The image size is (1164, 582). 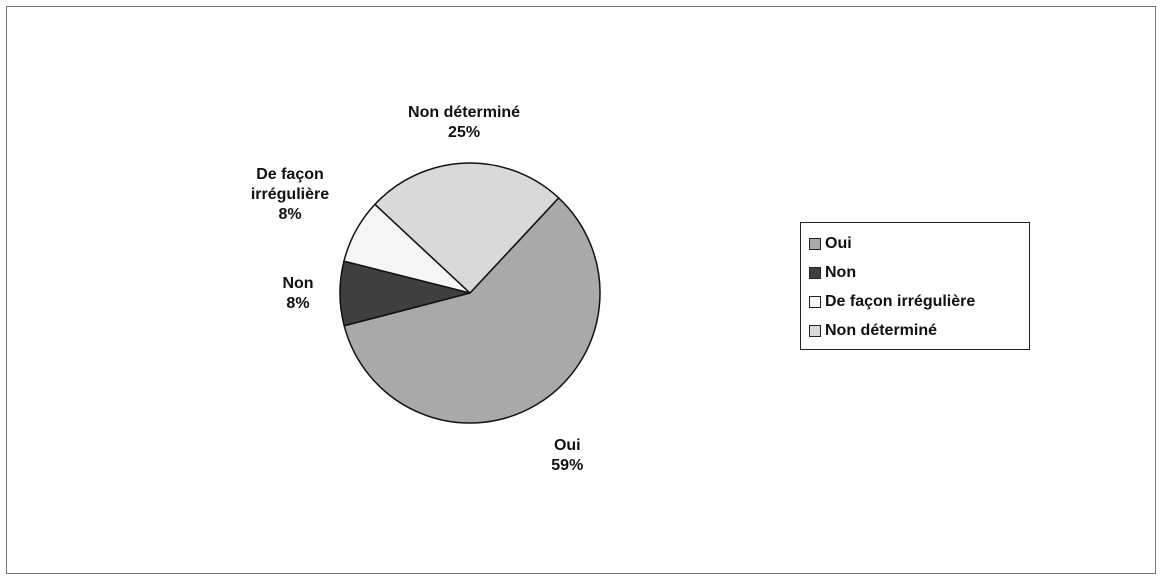 What do you see at coordinates (298, 283) in the screenshot?
I see `slice-category: Non` at bounding box center [298, 283].